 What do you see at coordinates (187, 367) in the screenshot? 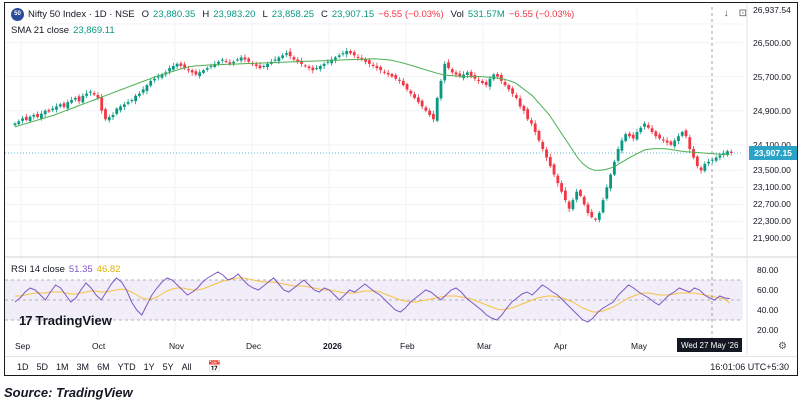
I see `range-button-all: All` at bounding box center [187, 367].